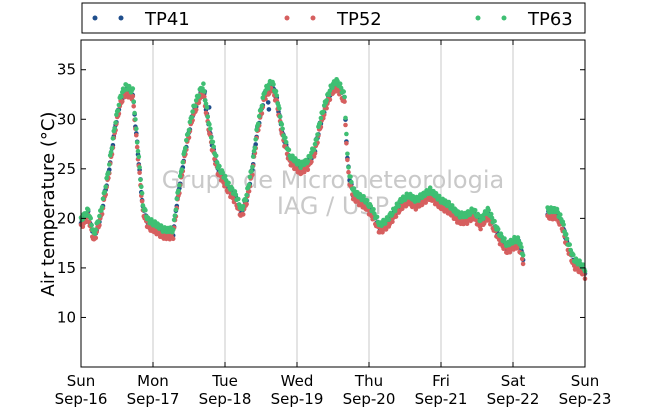 The width and height of the screenshot is (650, 409). Describe the element at coordinates (66, 119) in the screenshot. I see `y-tick-label-4: 30` at that location.